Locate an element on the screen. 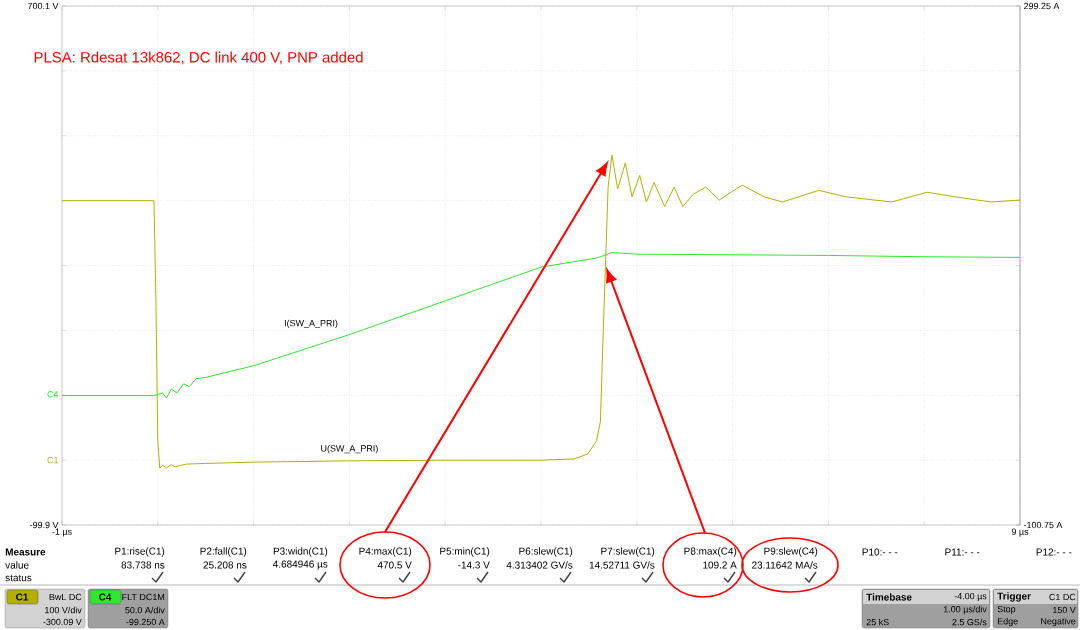 The image size is (1080, 630). text: -14.3 V is located at coordinates (474, 565).